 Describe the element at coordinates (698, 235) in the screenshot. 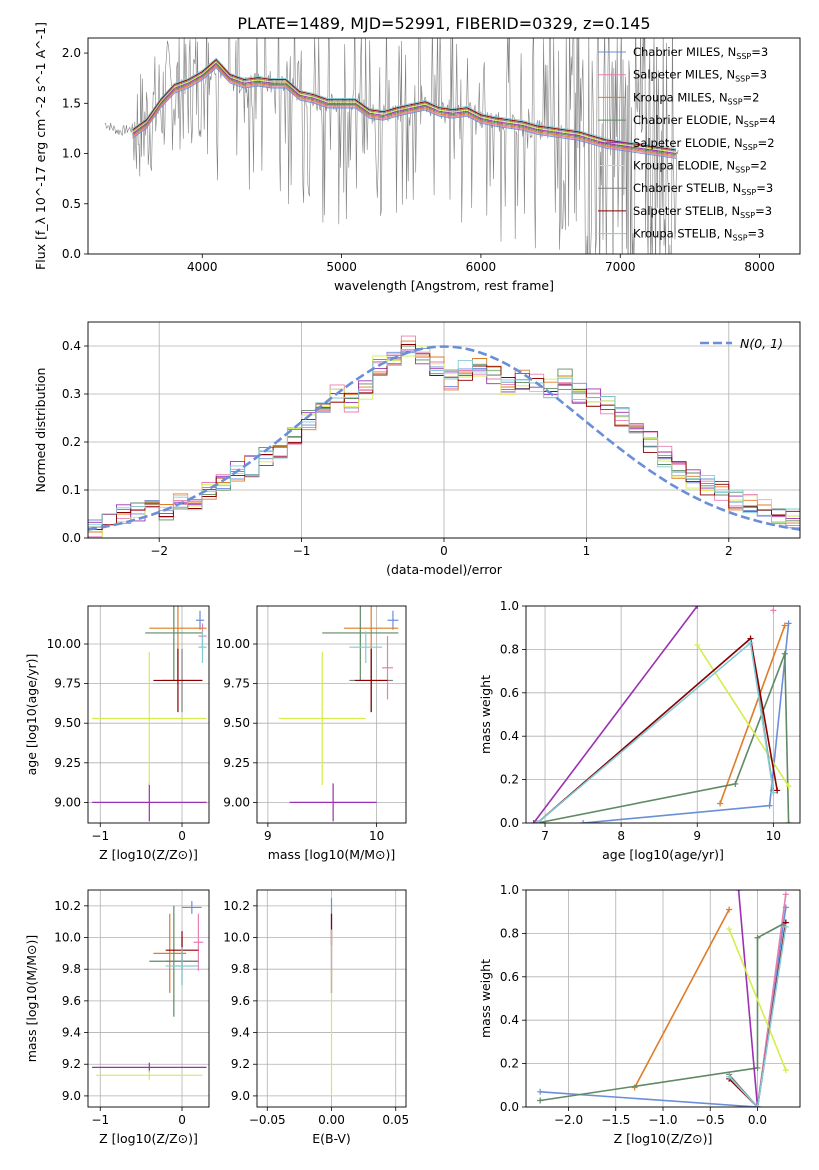

I see `legend-label-kroupa_stelib: Kroupa STELIB, NSSP=3` at that location.